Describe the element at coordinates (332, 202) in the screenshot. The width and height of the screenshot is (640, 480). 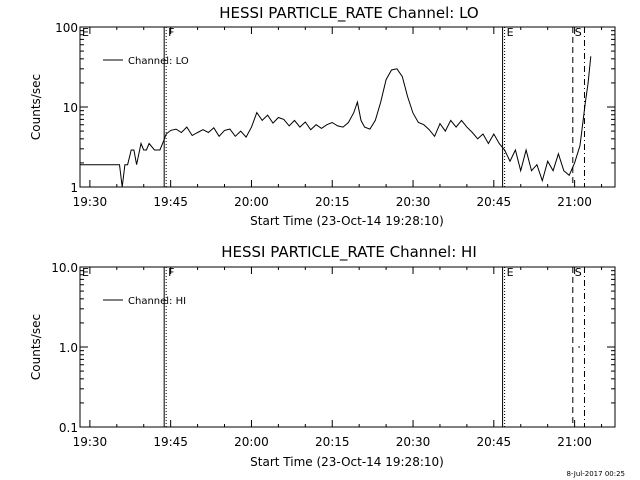
I see `x-tick-label-lo: 20:15` at that location.